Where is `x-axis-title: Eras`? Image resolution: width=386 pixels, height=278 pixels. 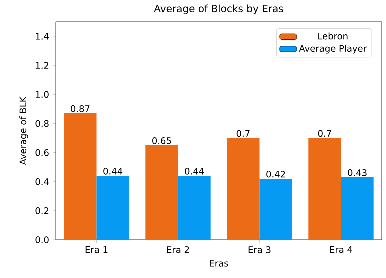 x-axis-title: Eras is located at coordinates (219, 263).